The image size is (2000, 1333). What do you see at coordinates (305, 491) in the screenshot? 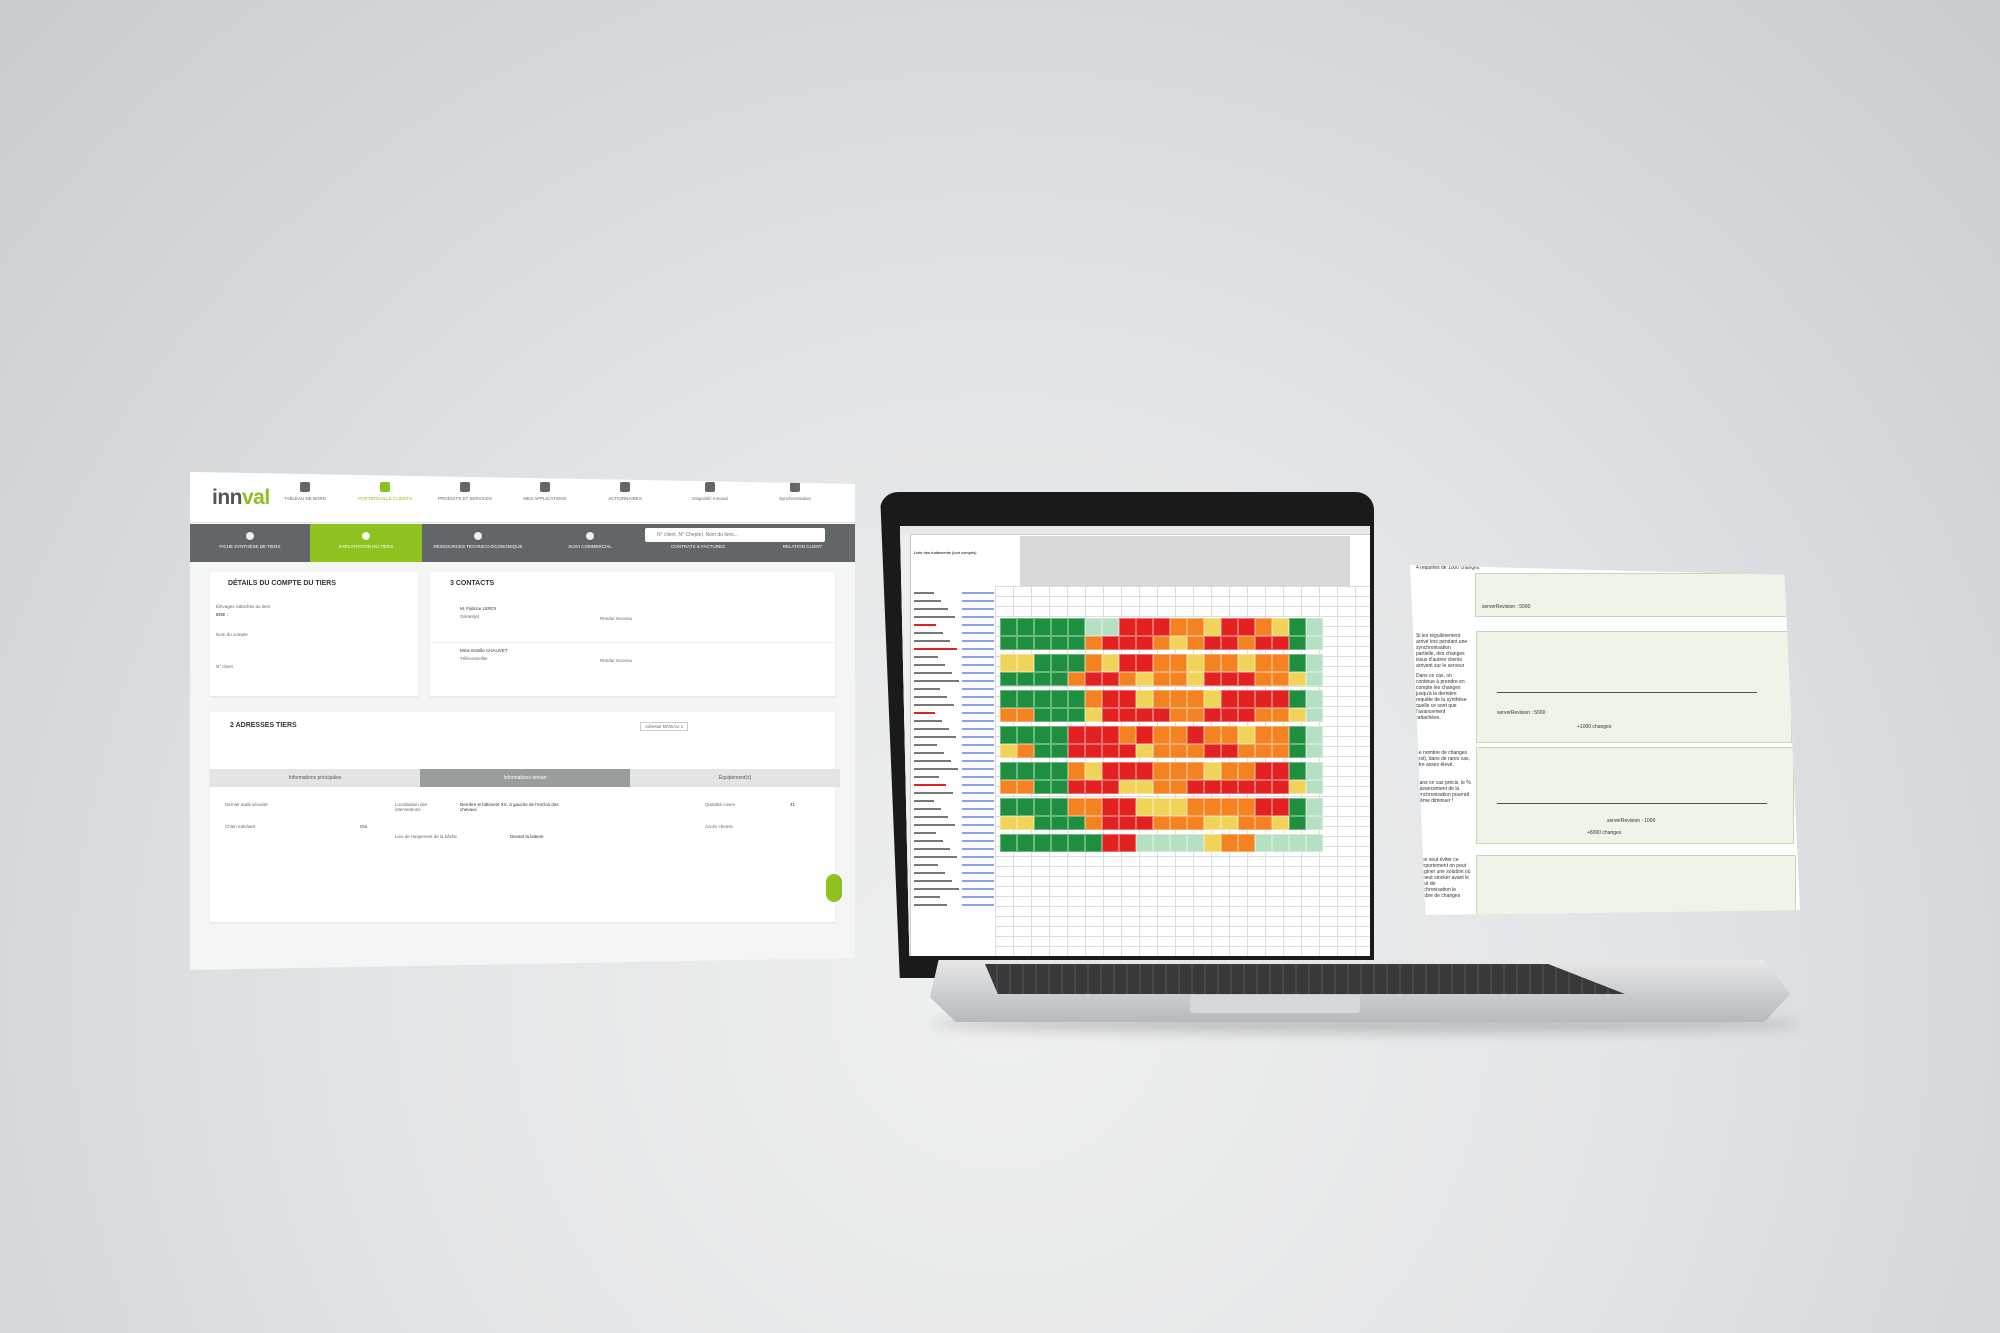
I see `nav-dashboard: TABLEAU DE BORD` at bounding box center [305, 491].